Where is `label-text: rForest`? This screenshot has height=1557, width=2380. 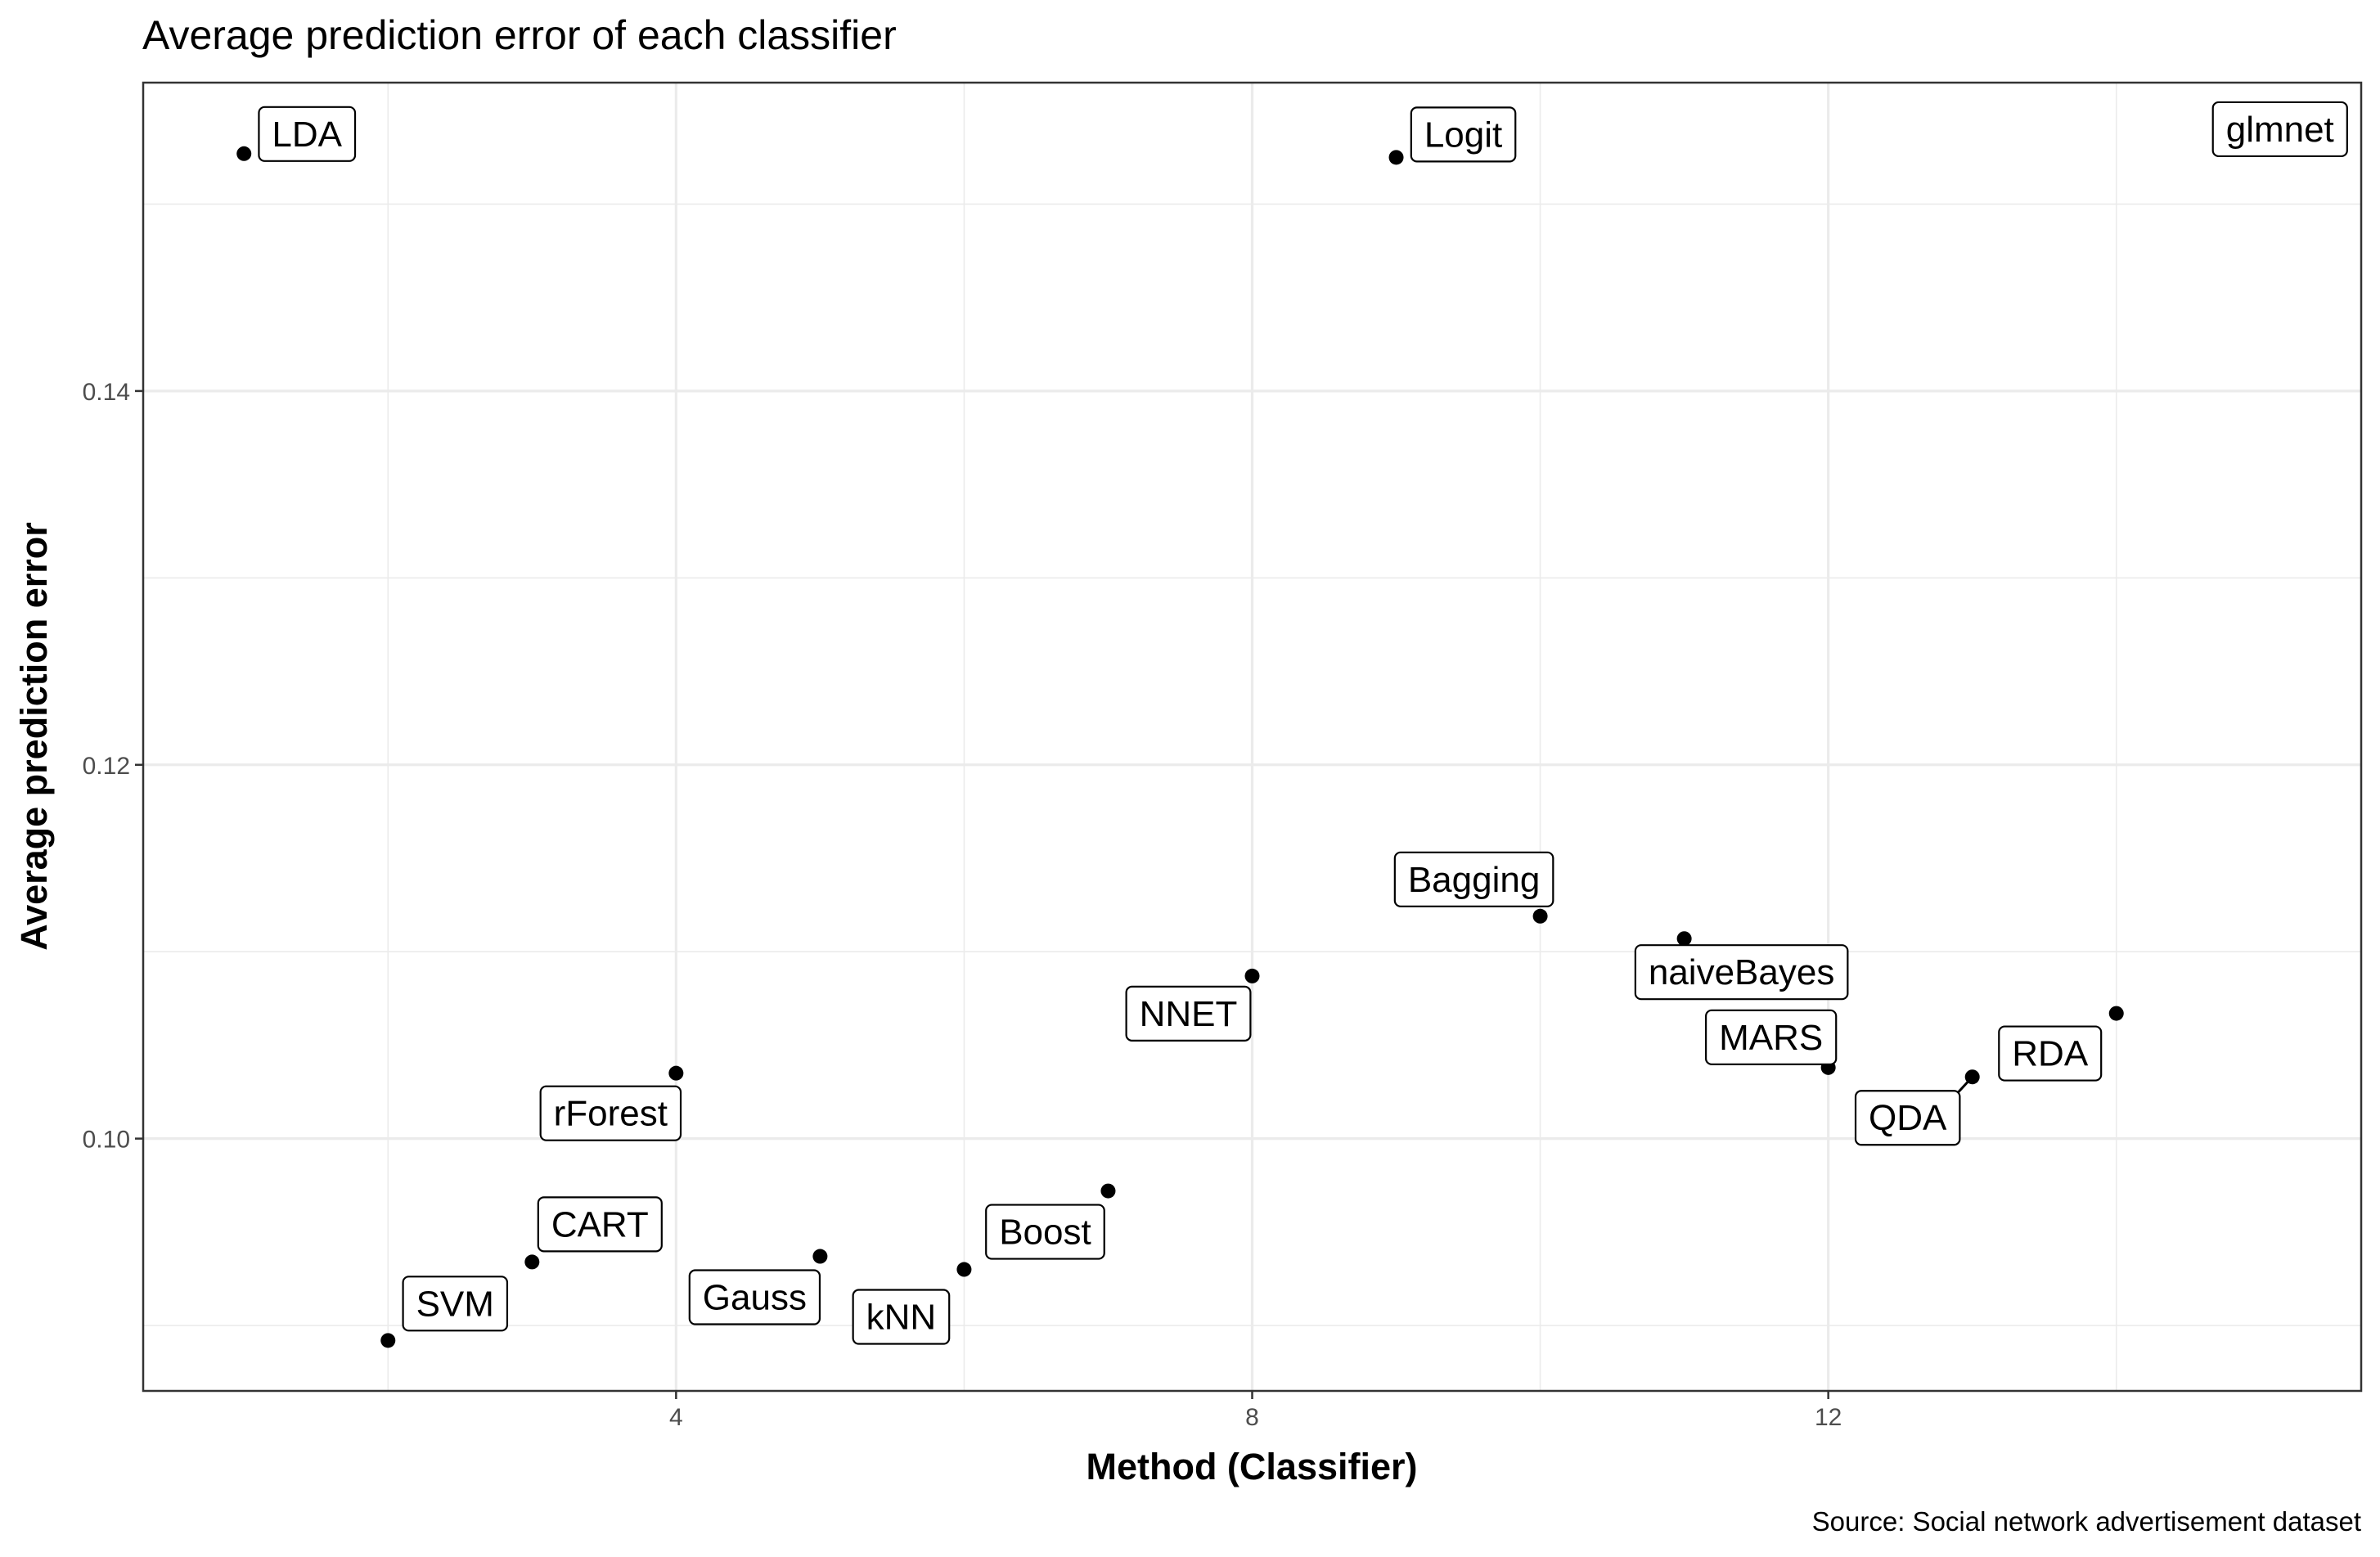 label-text: rForest is located at coordinates (611, 1114).